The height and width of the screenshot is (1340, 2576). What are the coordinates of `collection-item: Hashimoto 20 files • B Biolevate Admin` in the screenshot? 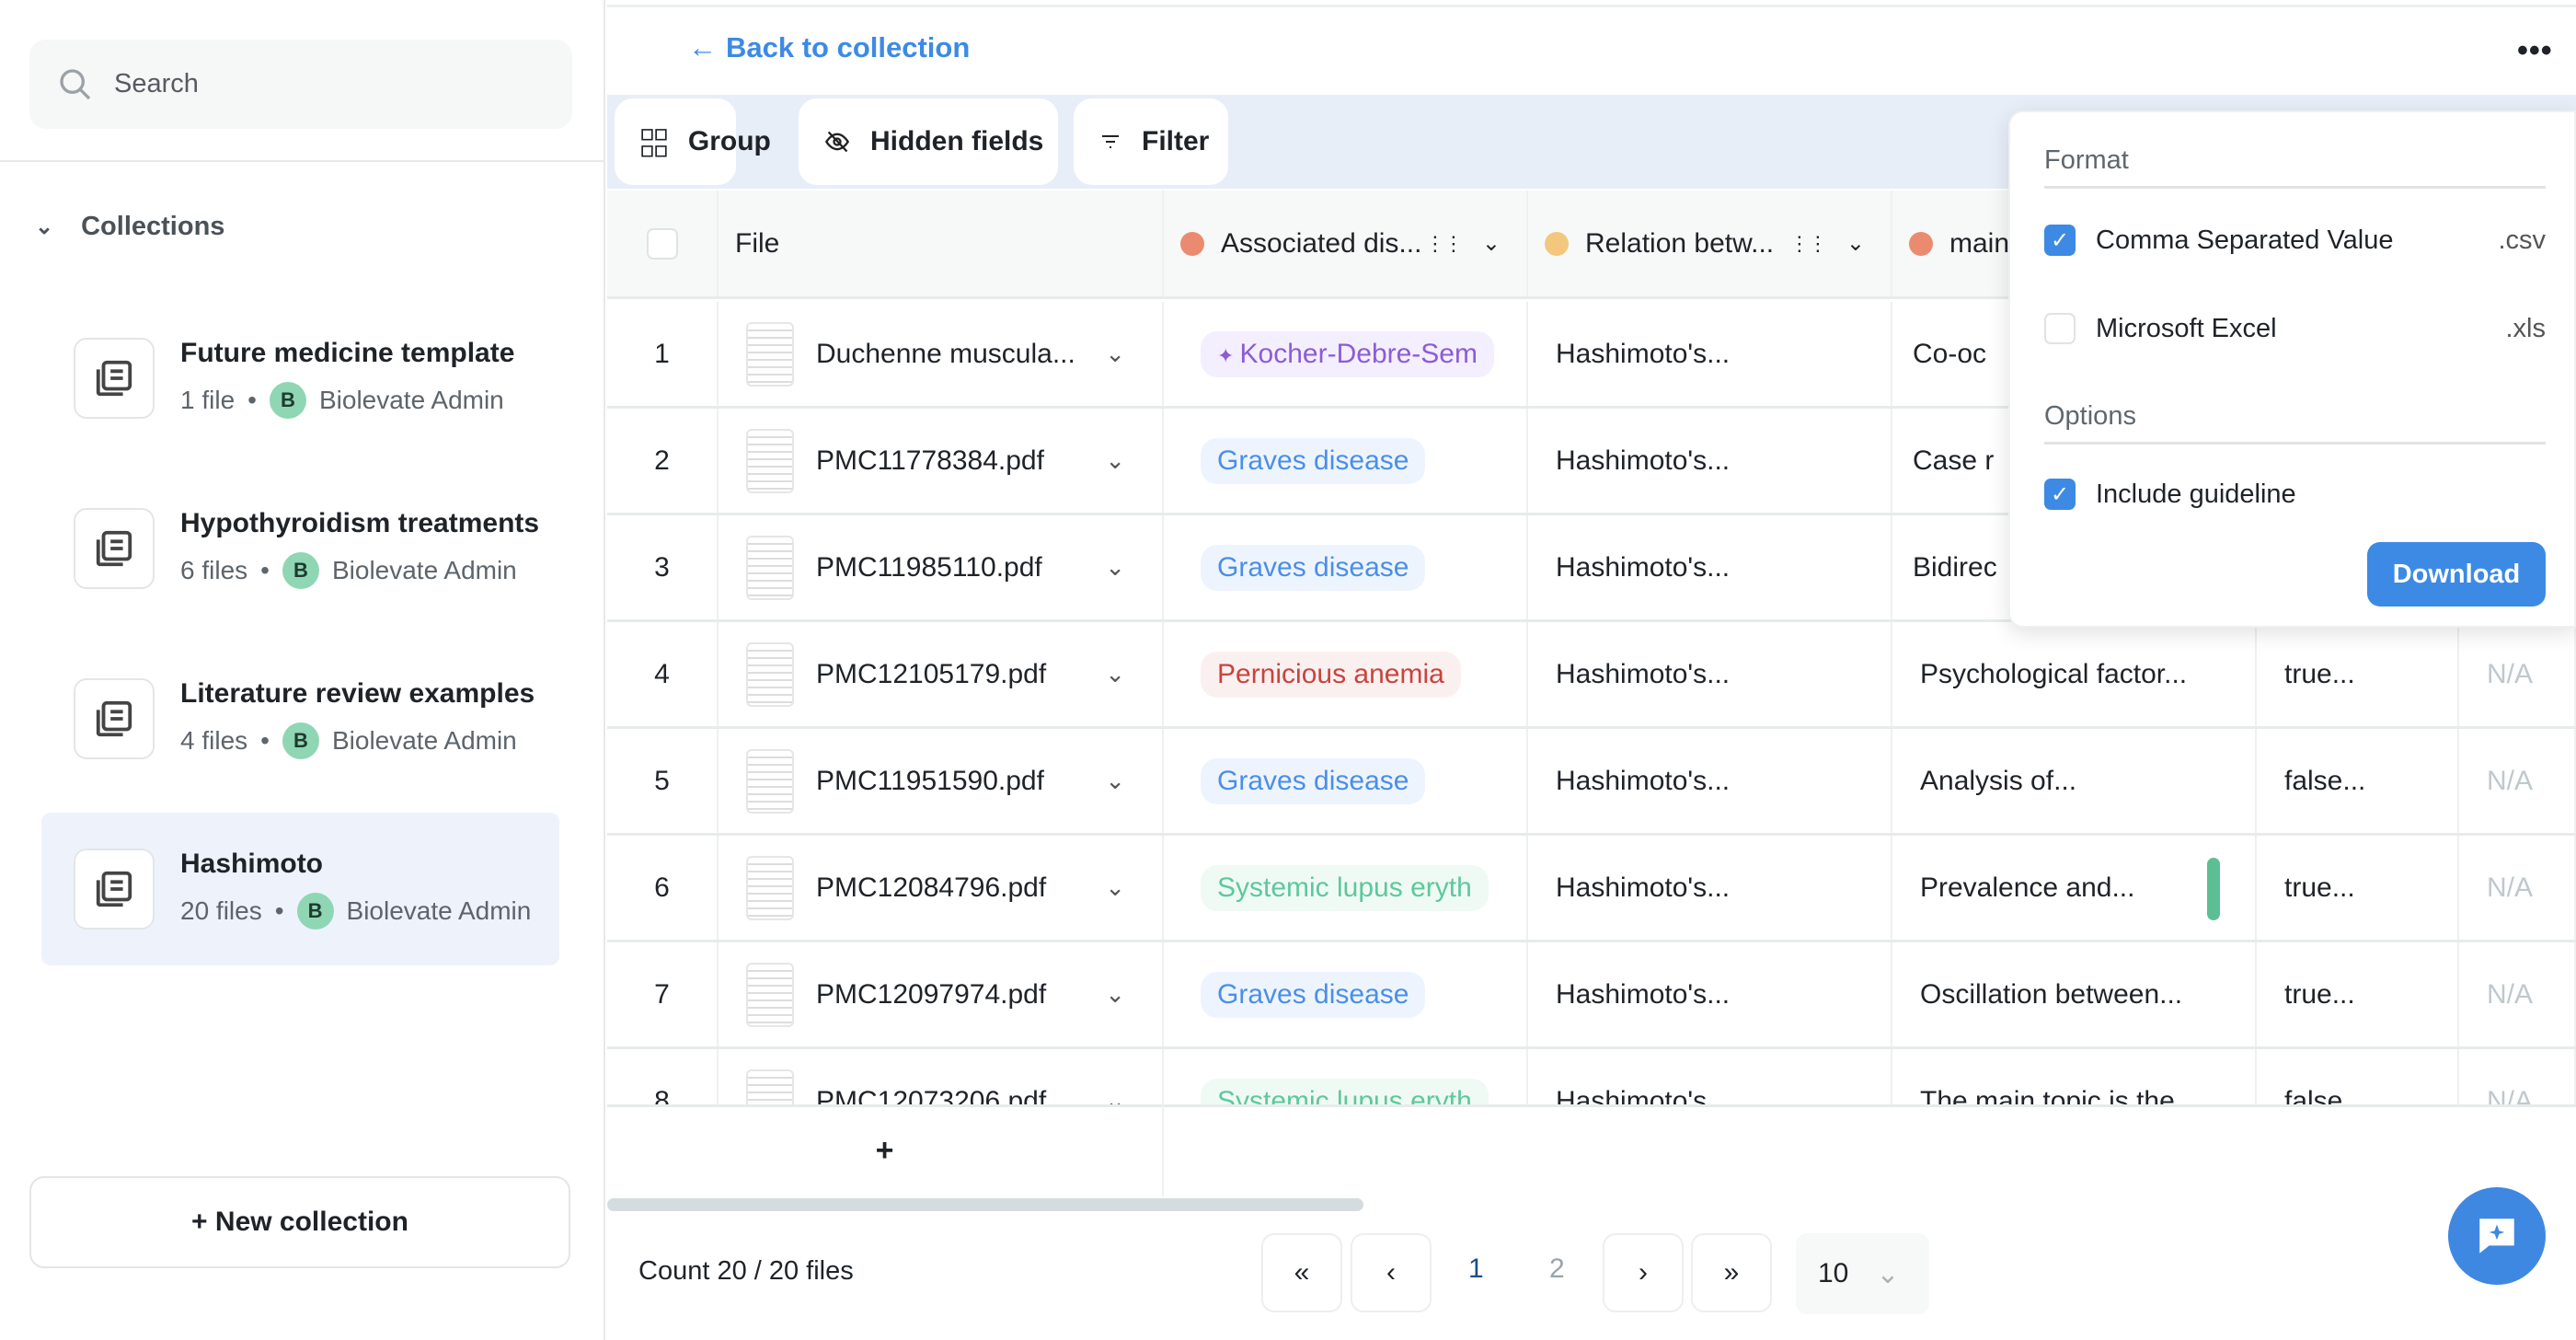 It's located at (300, 889).